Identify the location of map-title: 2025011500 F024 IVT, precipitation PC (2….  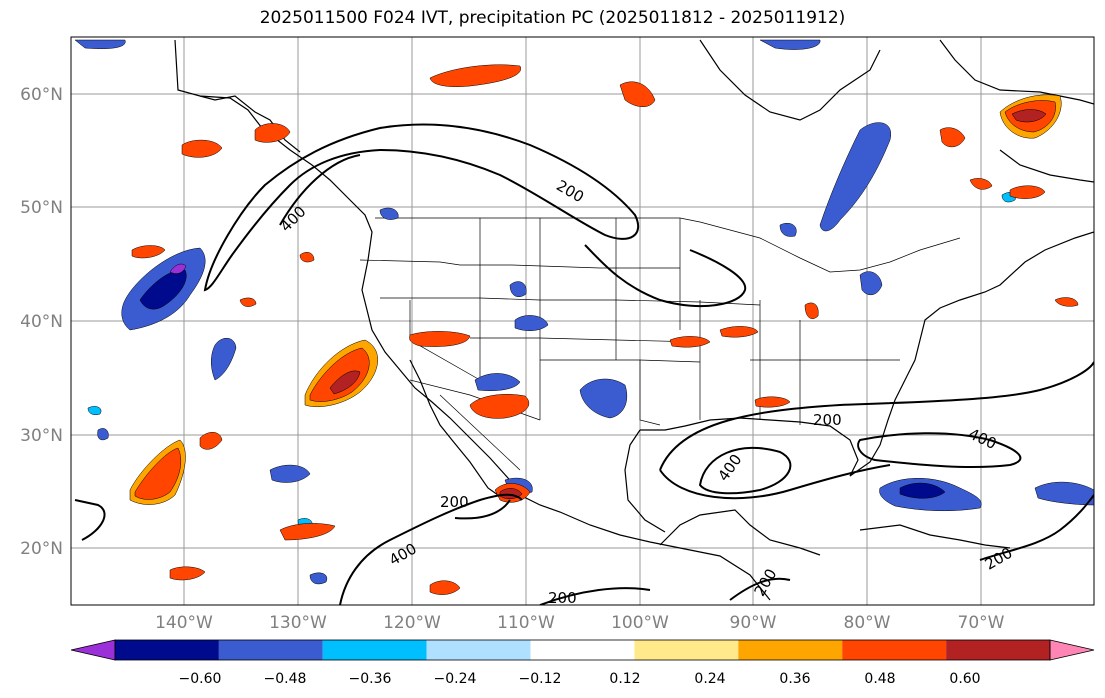
(552, 18).